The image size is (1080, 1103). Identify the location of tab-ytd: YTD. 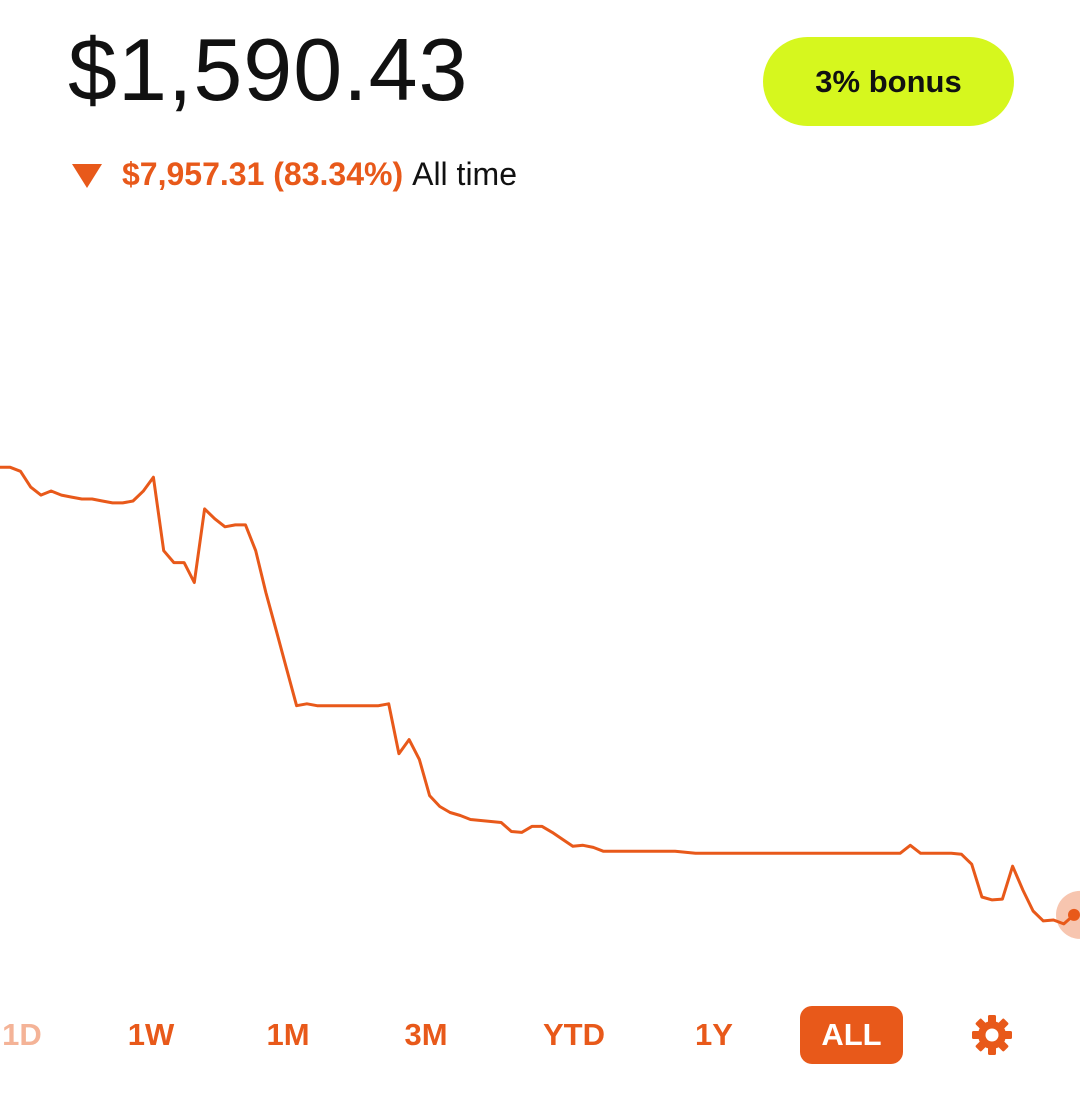
(574, 1034).